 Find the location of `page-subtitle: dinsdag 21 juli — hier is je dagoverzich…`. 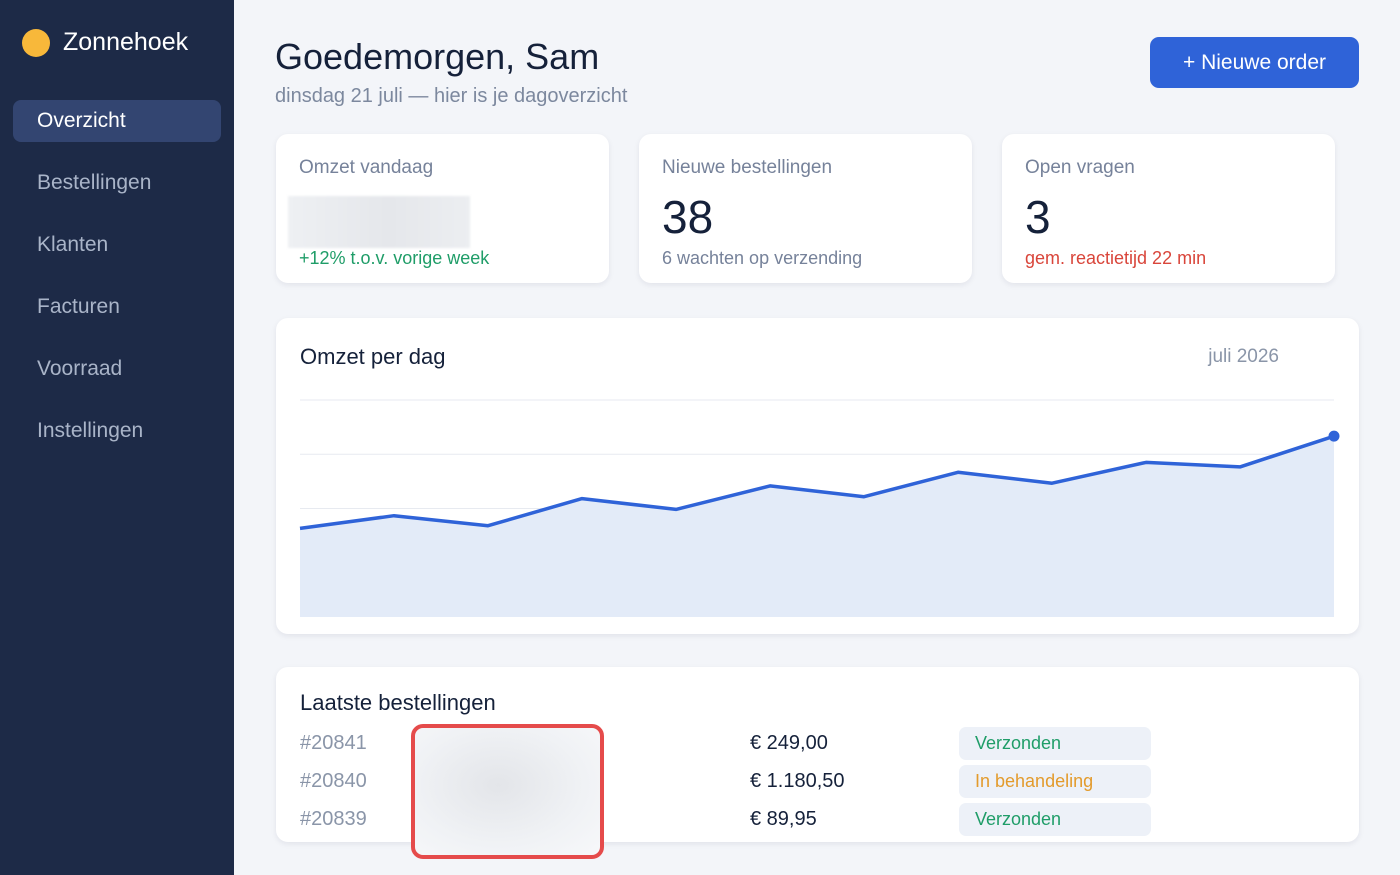

page-subtitle: dinsdag 21 juli — hier is je dagoverzich… is located at coordinates (451, 96).